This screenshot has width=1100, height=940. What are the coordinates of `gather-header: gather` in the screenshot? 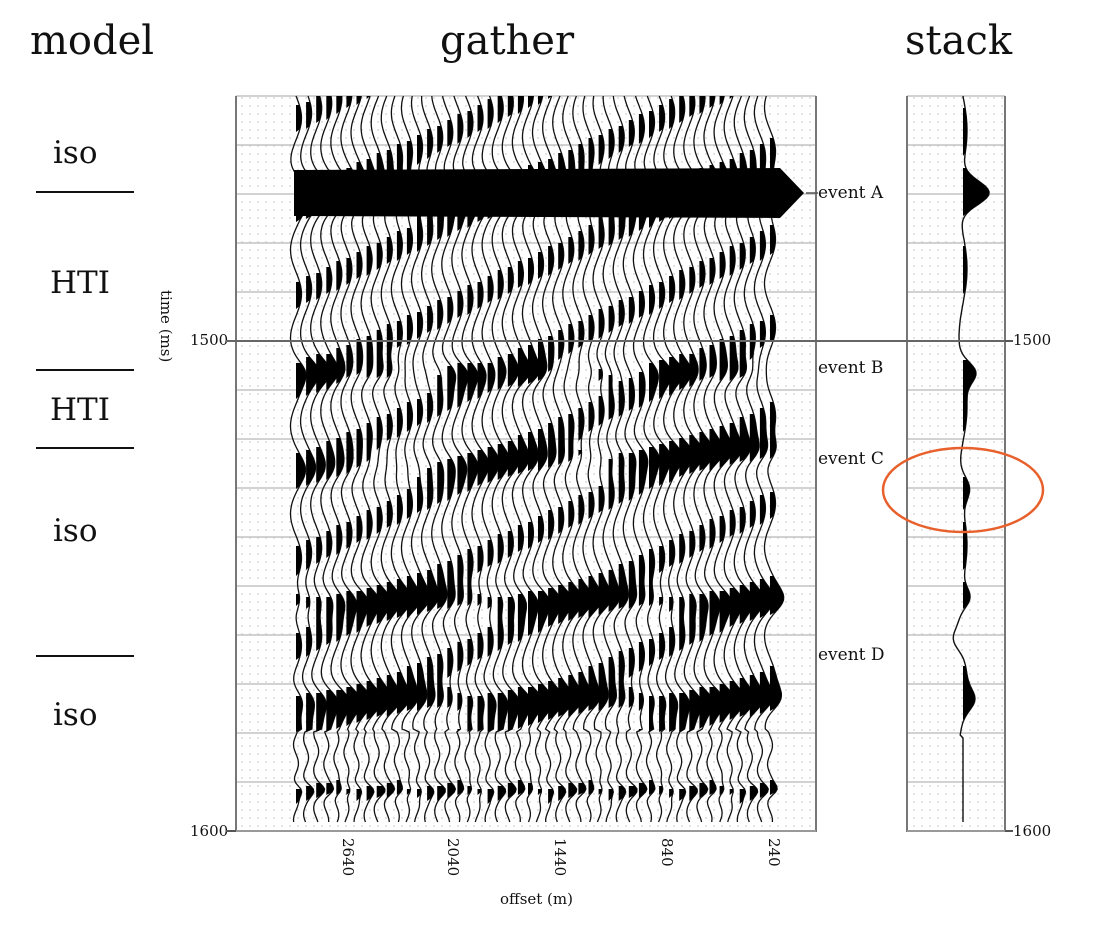 It's located at (507, 41).